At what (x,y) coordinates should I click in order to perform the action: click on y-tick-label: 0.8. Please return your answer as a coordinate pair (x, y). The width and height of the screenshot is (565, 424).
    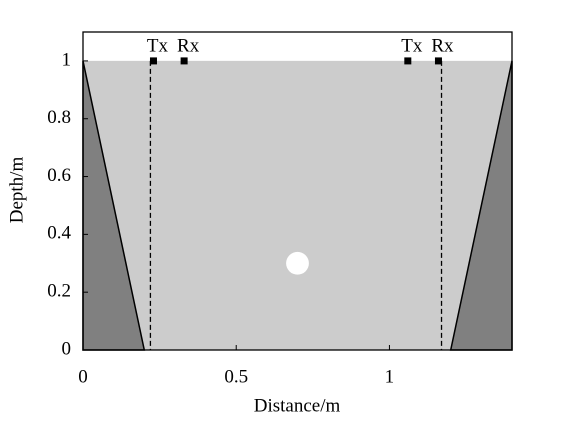
    Looking at the image, I should click on (59, 117).